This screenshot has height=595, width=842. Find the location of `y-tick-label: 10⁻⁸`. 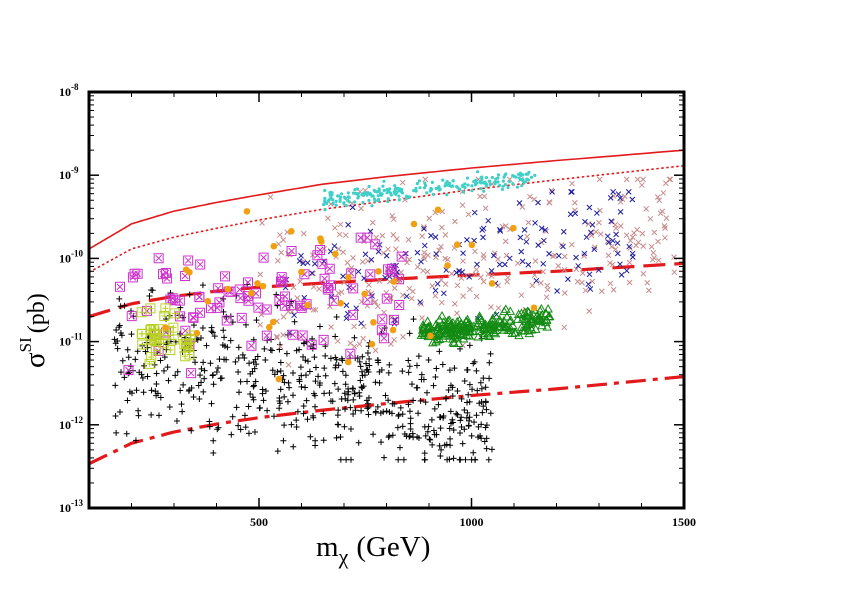

y-tick-label: 10⁻⁸ is located at coordinates (69, 90).